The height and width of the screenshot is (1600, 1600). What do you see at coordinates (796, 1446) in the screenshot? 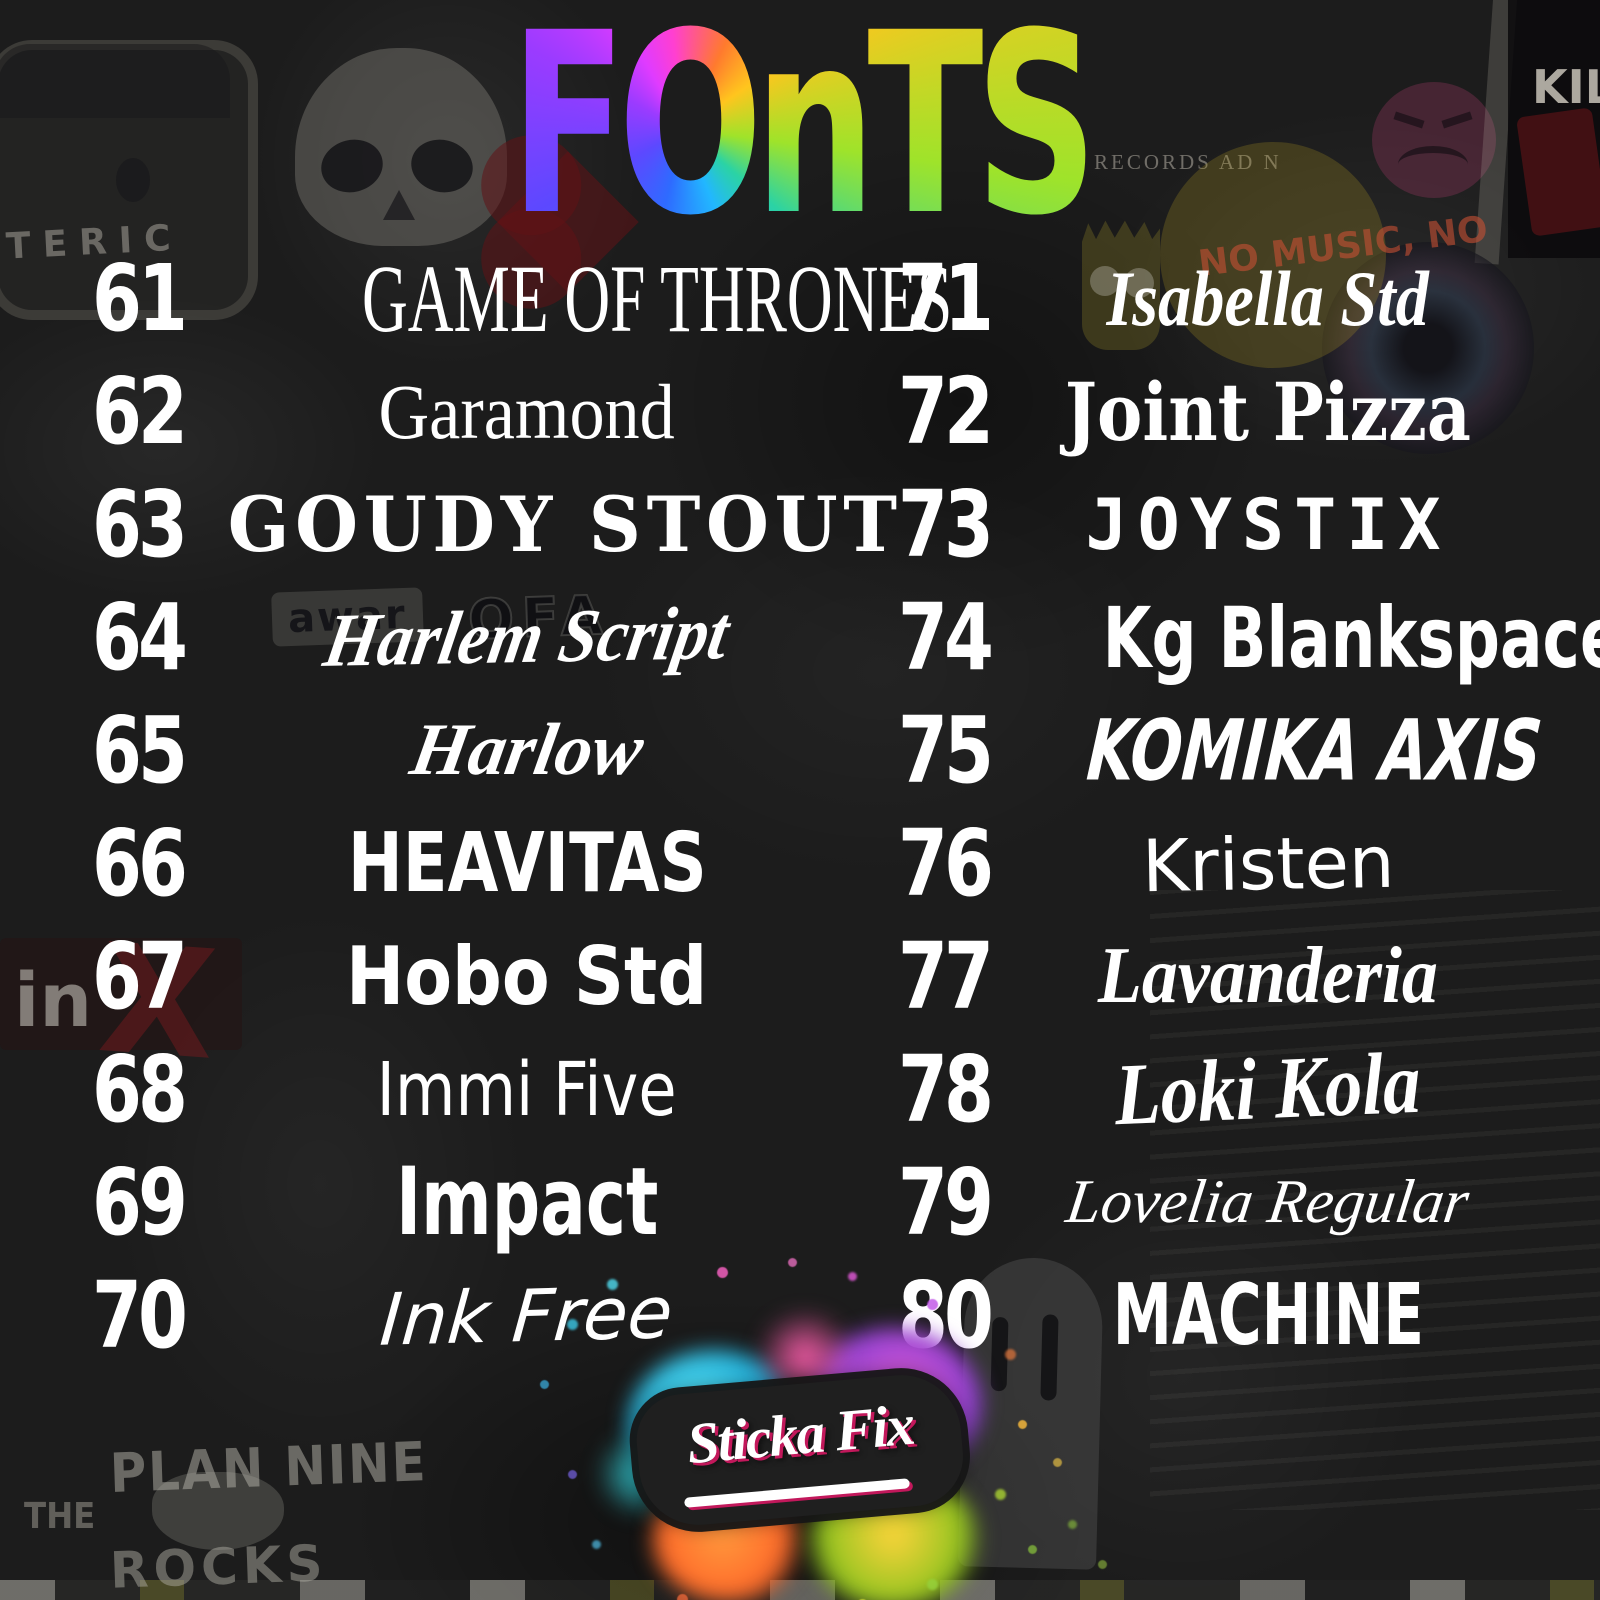
I see `stickafix-logo: Sticka Fix` at bounding box center [796, 1446].